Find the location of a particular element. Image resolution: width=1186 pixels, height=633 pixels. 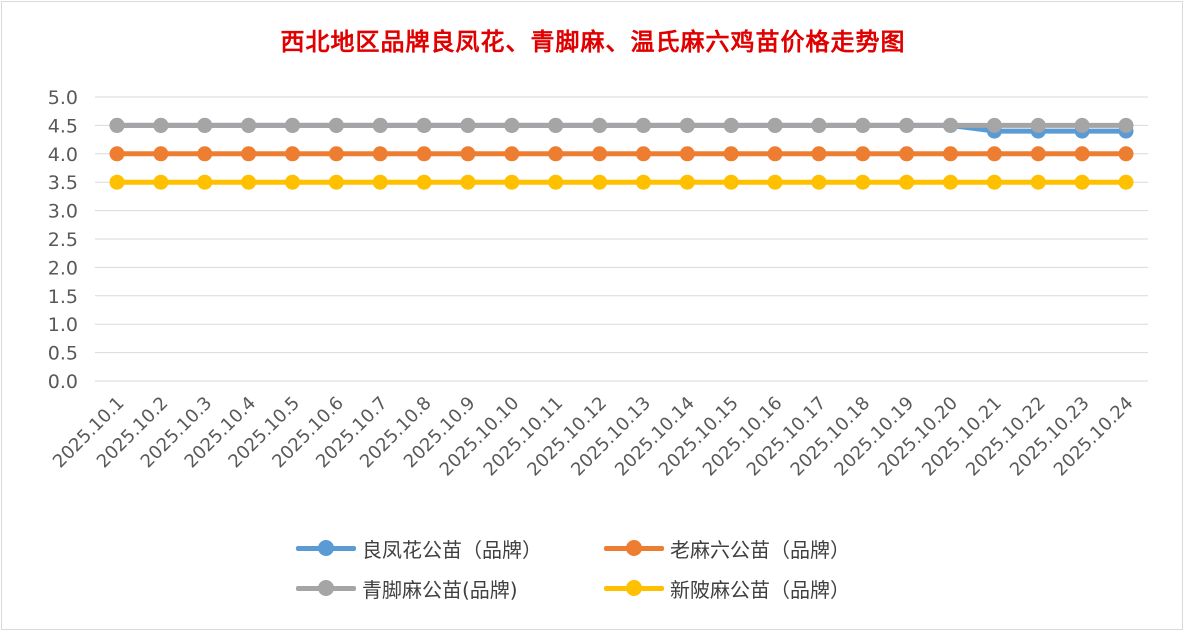

legend-item-liangfenghua: 良凤花公苗（品牌） is located at coordinates (419, 548).